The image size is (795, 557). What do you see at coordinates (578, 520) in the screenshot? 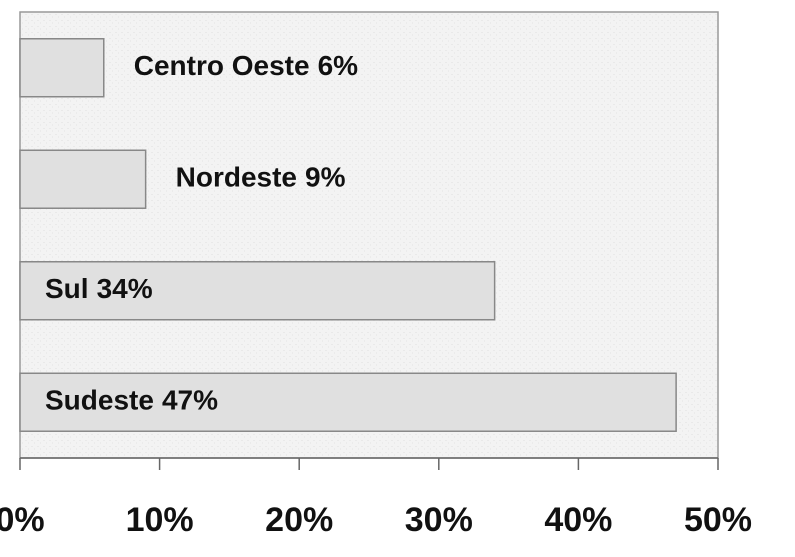
I see `x-tick-label: 40%` at bounding box center [578, 520].